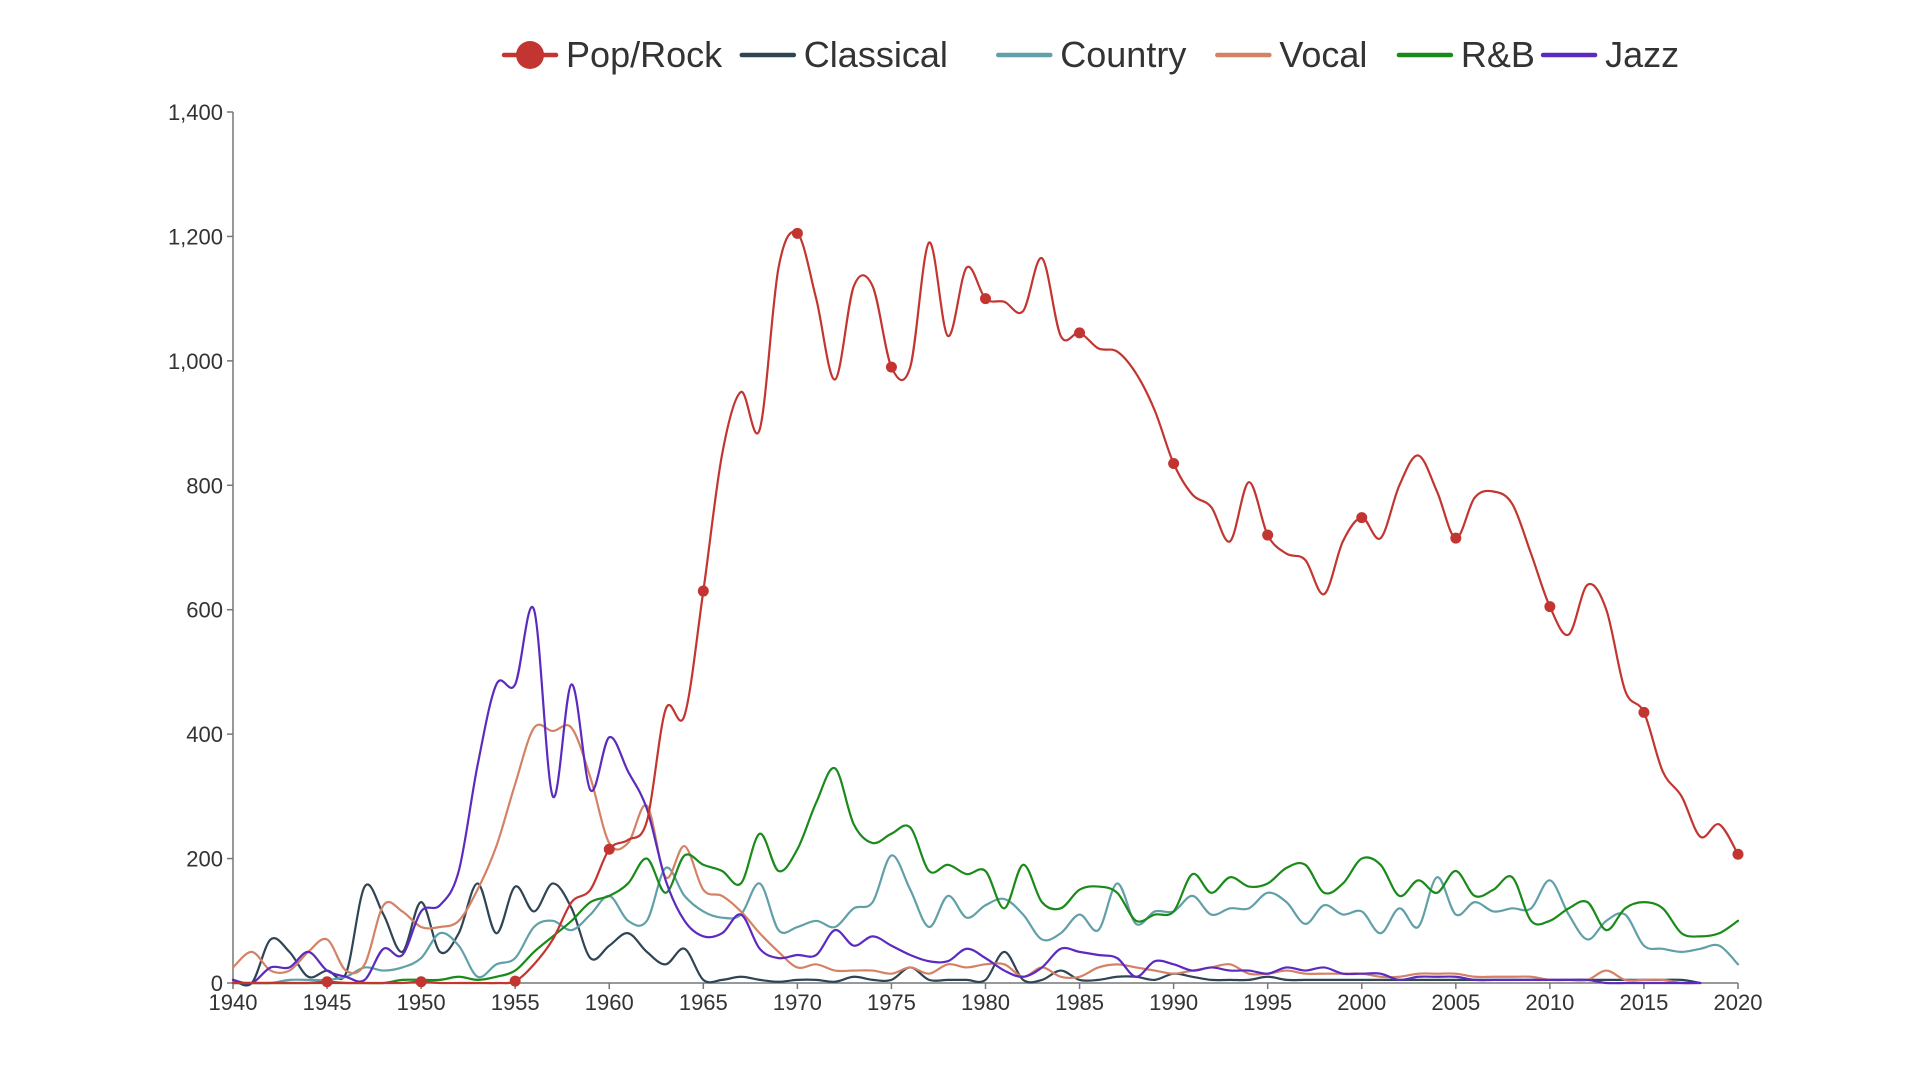 This screenshot has height=1080, width=1920. I want to click on y-tick-label: 1,400, so click(195, 112).